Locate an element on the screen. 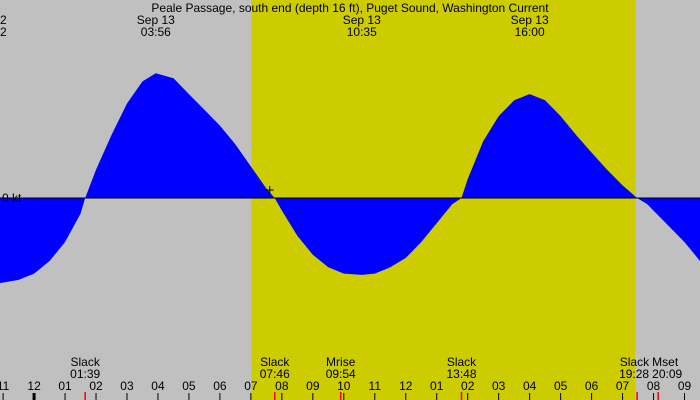  top-event-time: 10:35 is located at coordinates (362, 32).